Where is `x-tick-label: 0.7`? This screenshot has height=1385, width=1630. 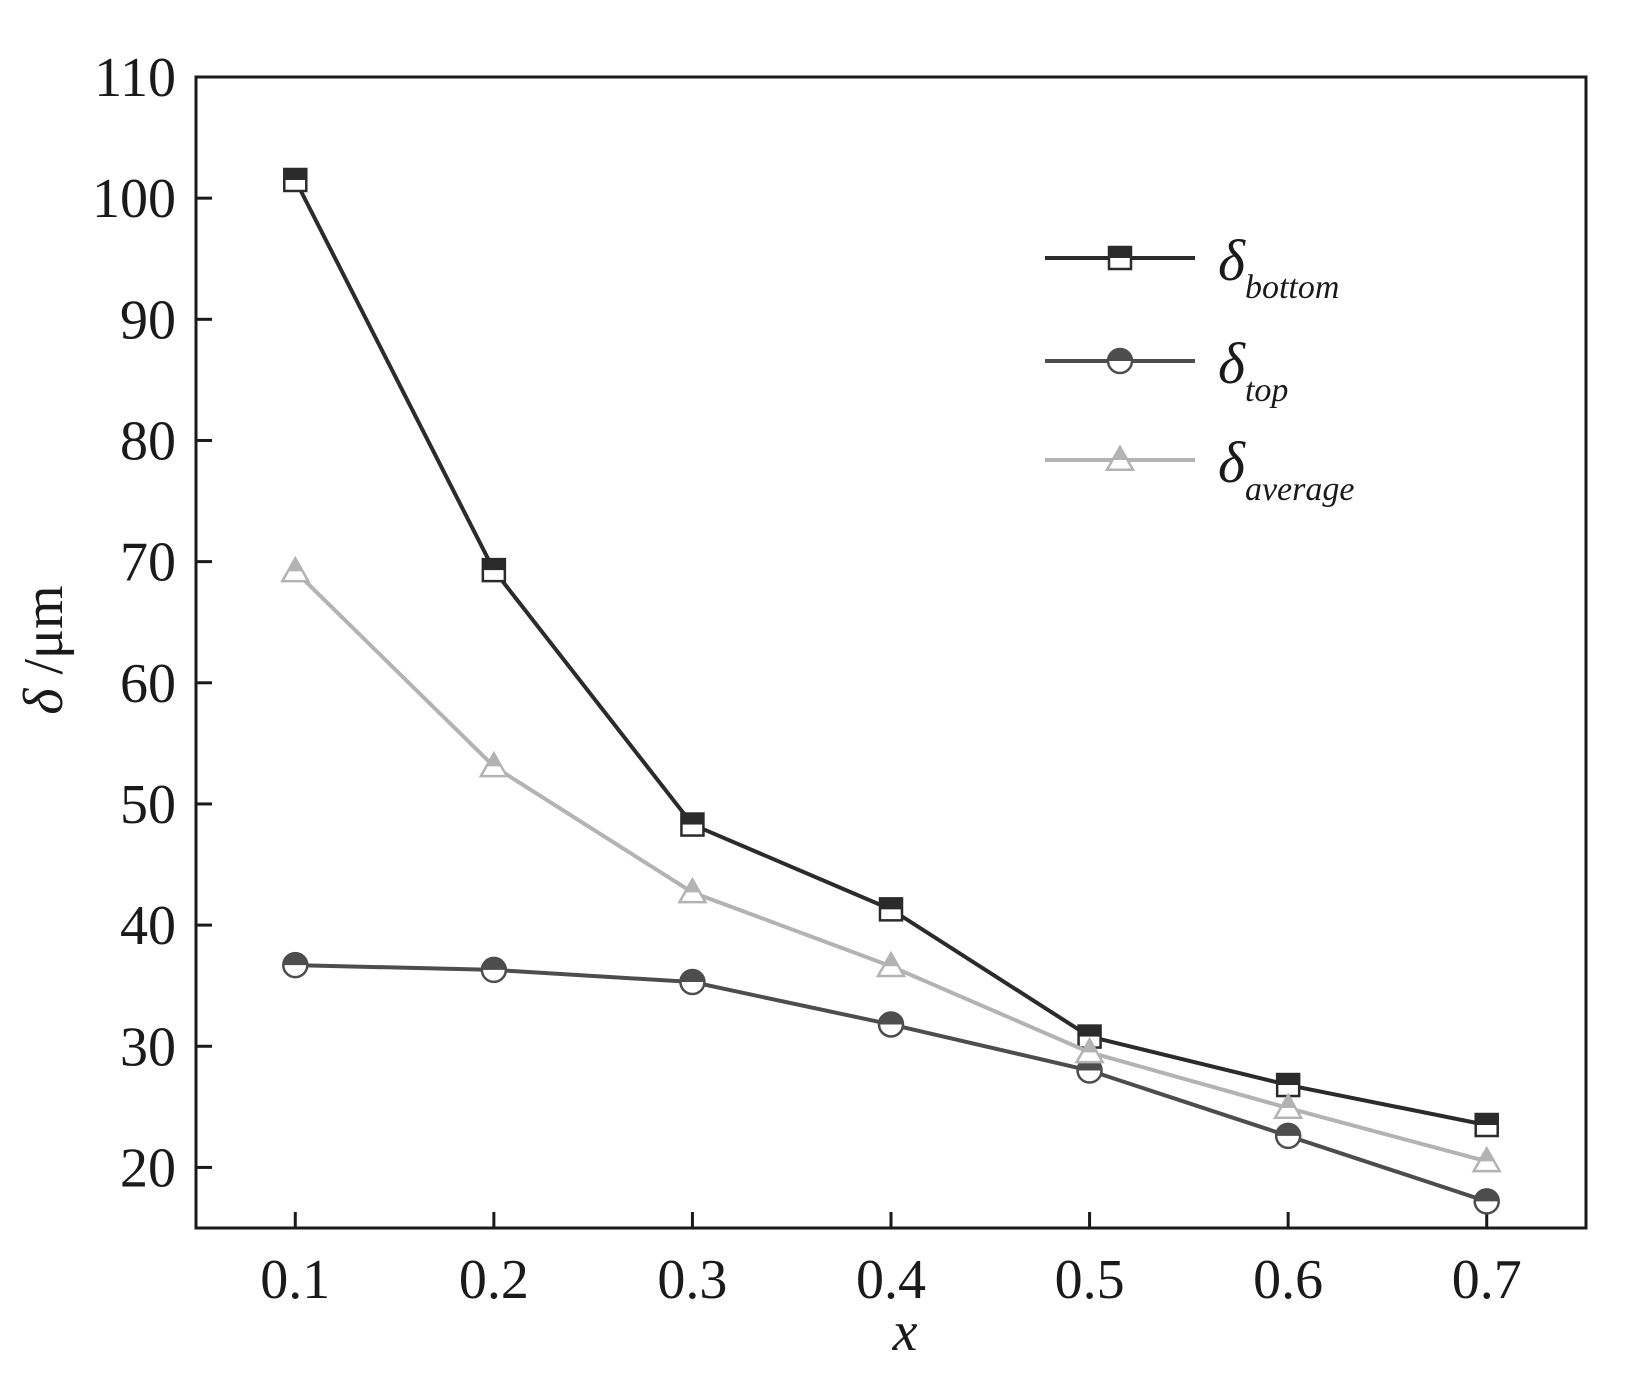 x-tick-label: 0.7 is located at coordinates (1487, 1280).